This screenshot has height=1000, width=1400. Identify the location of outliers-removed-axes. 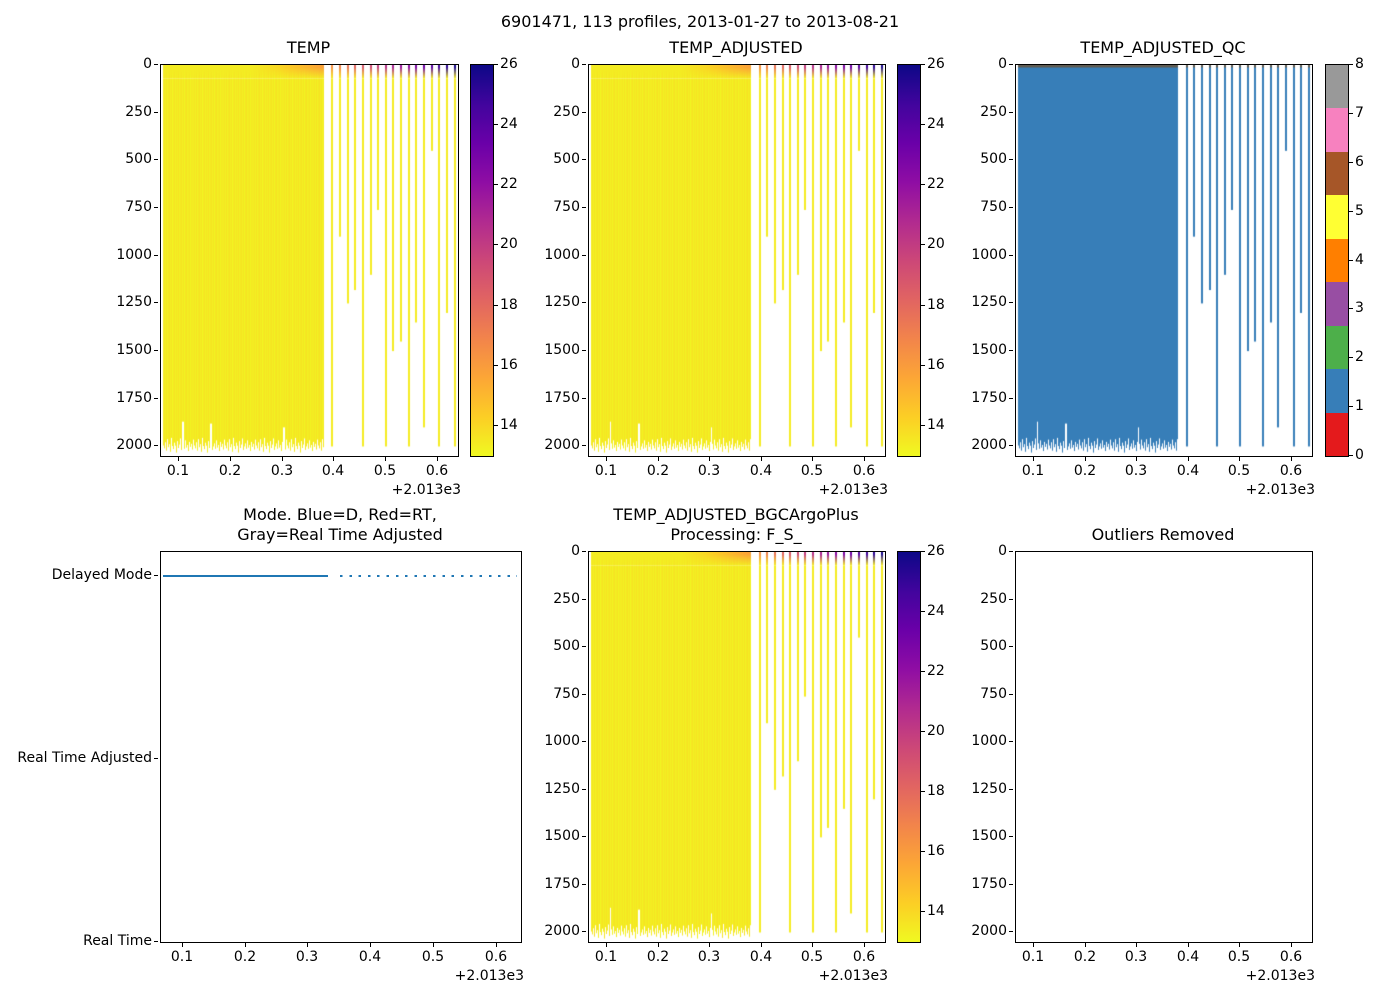
(1164, 747).